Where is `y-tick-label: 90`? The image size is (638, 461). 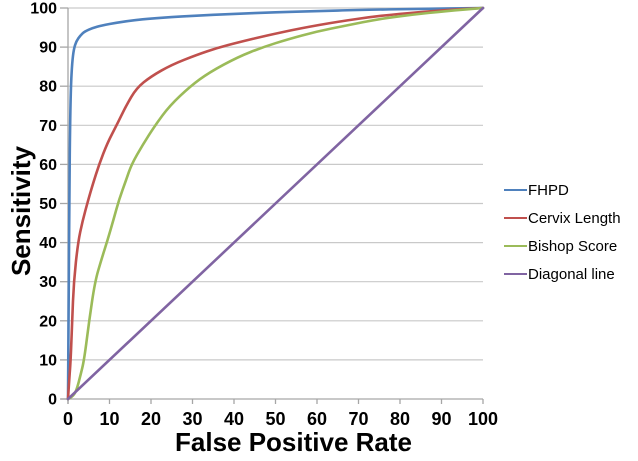 y-tick-label: 90 is located at coordinates (48, 48).